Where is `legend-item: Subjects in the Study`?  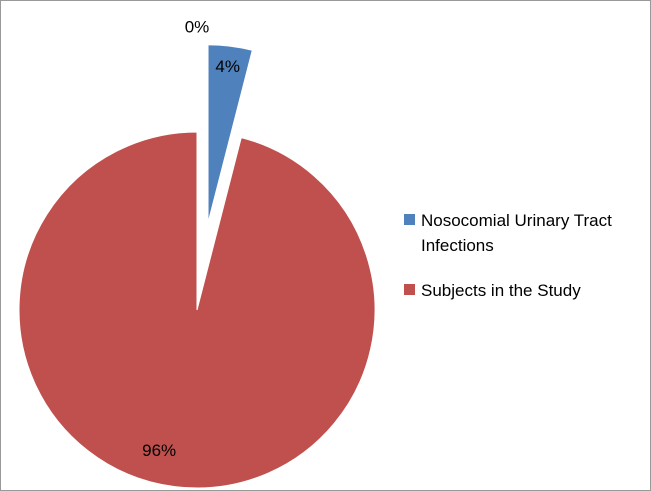
legend-item: Subjects in the Study is located at coordinates (526, 290).